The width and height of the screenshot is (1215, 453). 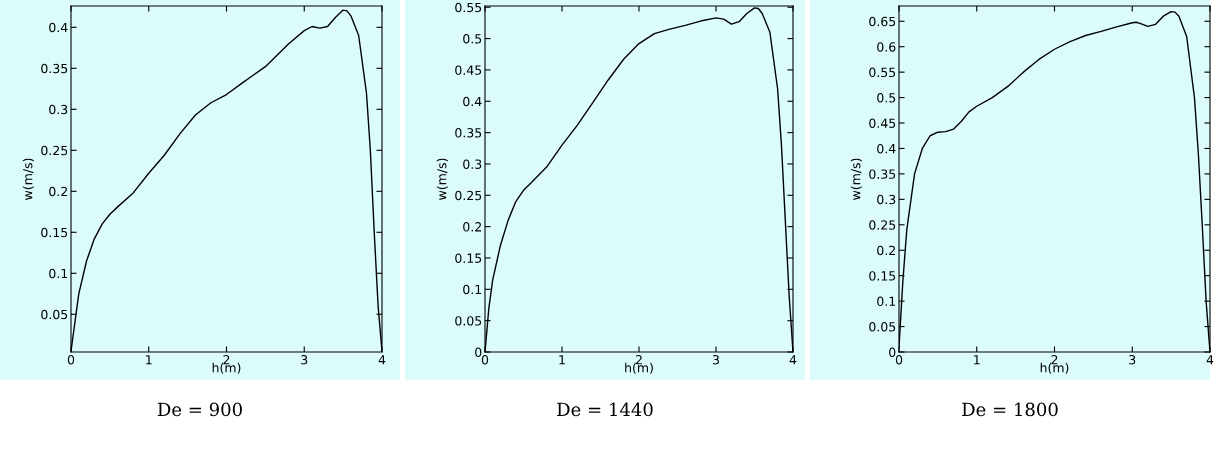 I want to click on y-tick-label: 0.6, so click(x=886, y=47).